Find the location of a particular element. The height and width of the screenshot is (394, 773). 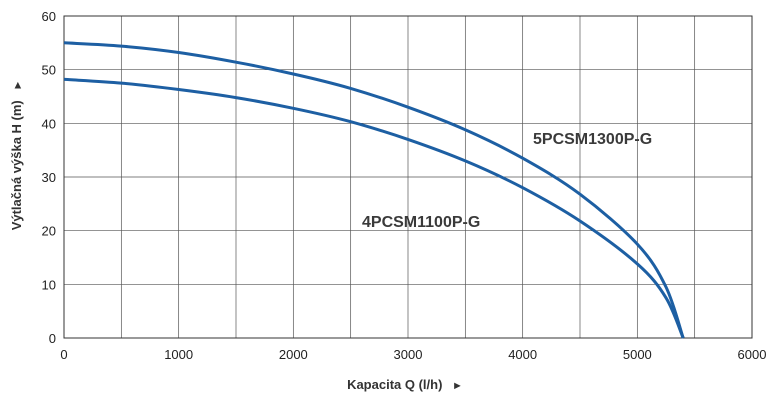

y-tick-label: 10 is located at coordinates (49, 284).